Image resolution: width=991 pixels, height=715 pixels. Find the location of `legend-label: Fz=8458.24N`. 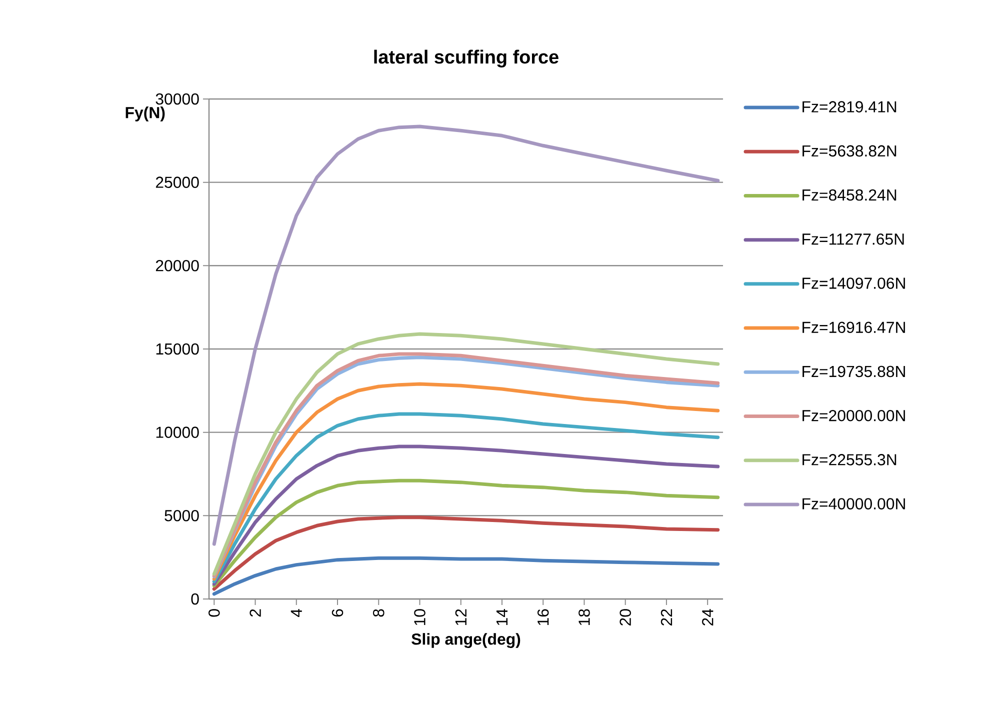

legend-label: Fz=8458.24N is located at coordinates (849, 195).